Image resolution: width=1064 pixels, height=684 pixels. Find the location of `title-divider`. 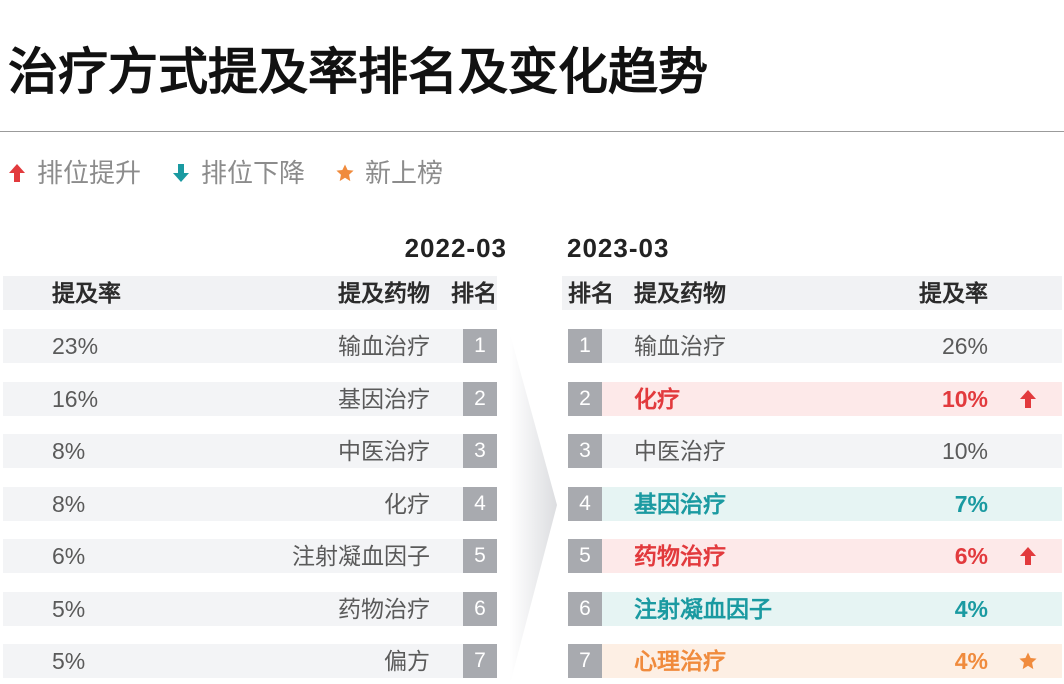

title-divider is located at coordinates (532, 131).